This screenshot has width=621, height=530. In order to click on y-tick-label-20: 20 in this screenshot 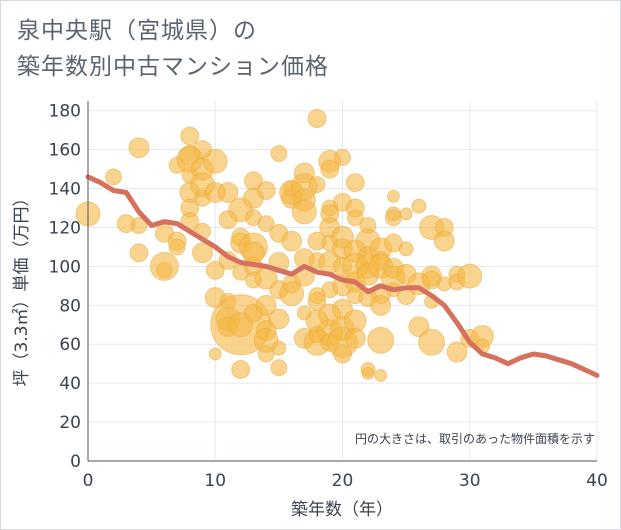, I will do `click(70, 423)`.